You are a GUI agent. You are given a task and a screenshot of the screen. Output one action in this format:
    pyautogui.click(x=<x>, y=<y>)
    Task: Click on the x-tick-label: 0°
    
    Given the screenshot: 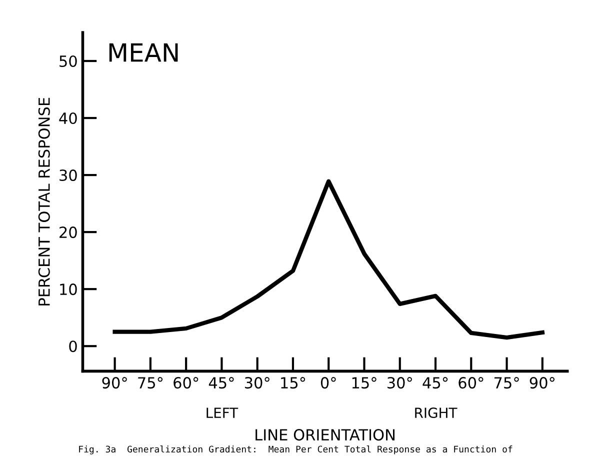 What is the action you would take?
    pyautogui.click(x=328, y=383)
    